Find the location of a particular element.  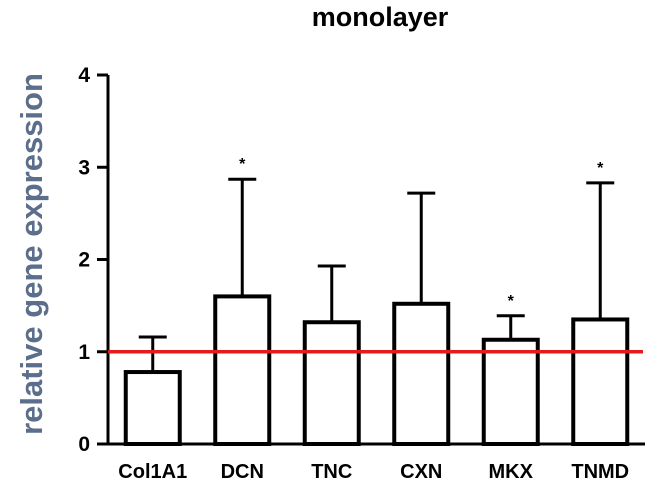

y-tick-label: 4 is located at coordinates (84, 75).